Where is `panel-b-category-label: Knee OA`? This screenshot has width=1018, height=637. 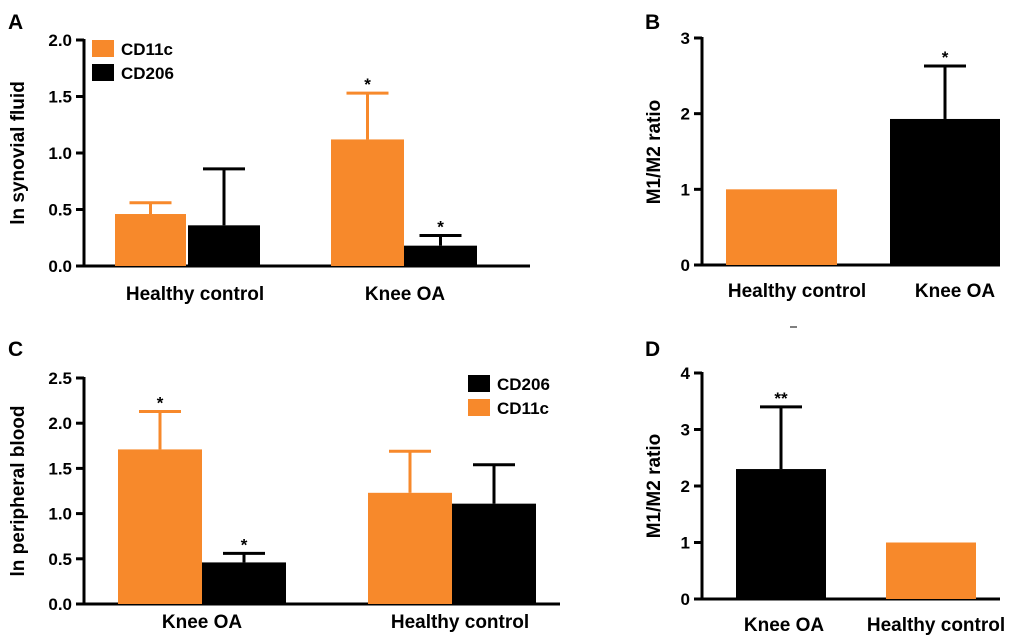
panel-b-category-label: Knee OA is located at coordinates (955, 291).